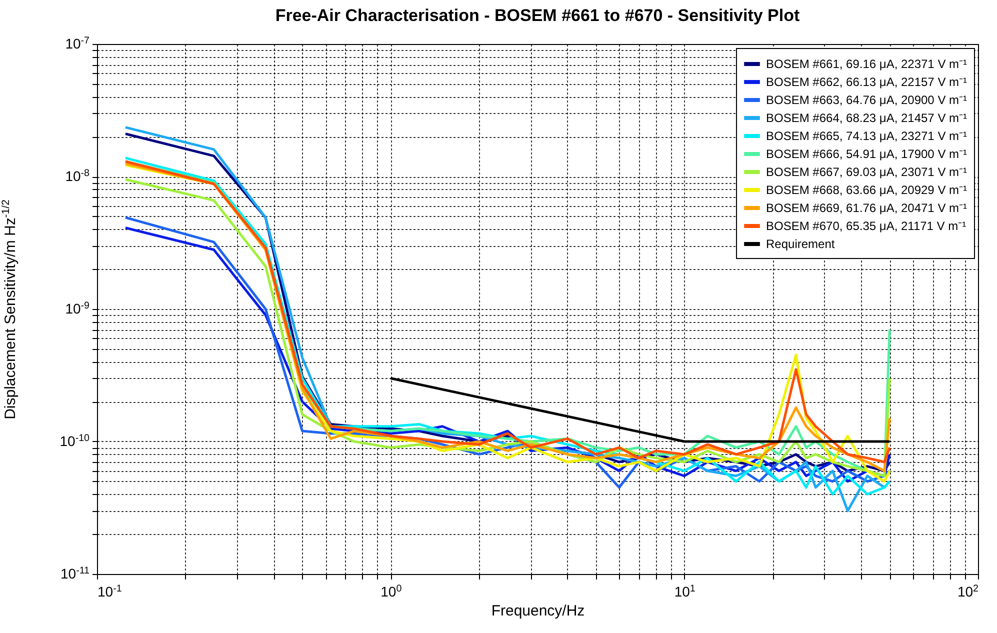  Describe the element at coordinates (867, 64) in the screenshot. I see `legend-label: BOSEM #661, 69.16 μA, 22371 V m⁻¹` at that location.